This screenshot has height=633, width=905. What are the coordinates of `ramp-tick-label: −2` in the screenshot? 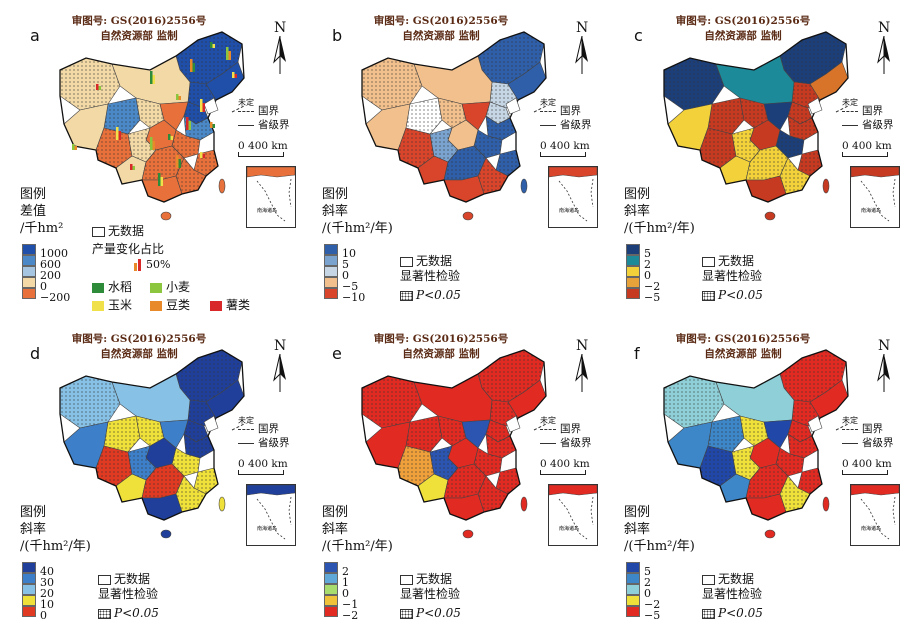 It's located at (350, 615).